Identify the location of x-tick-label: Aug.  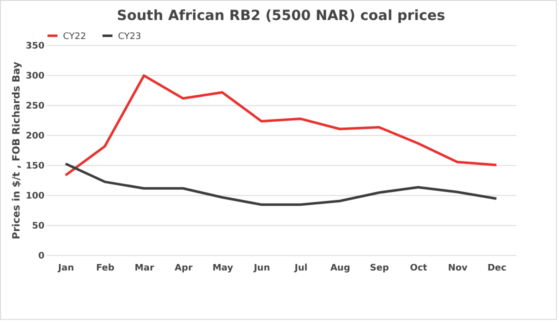
(340, 269).